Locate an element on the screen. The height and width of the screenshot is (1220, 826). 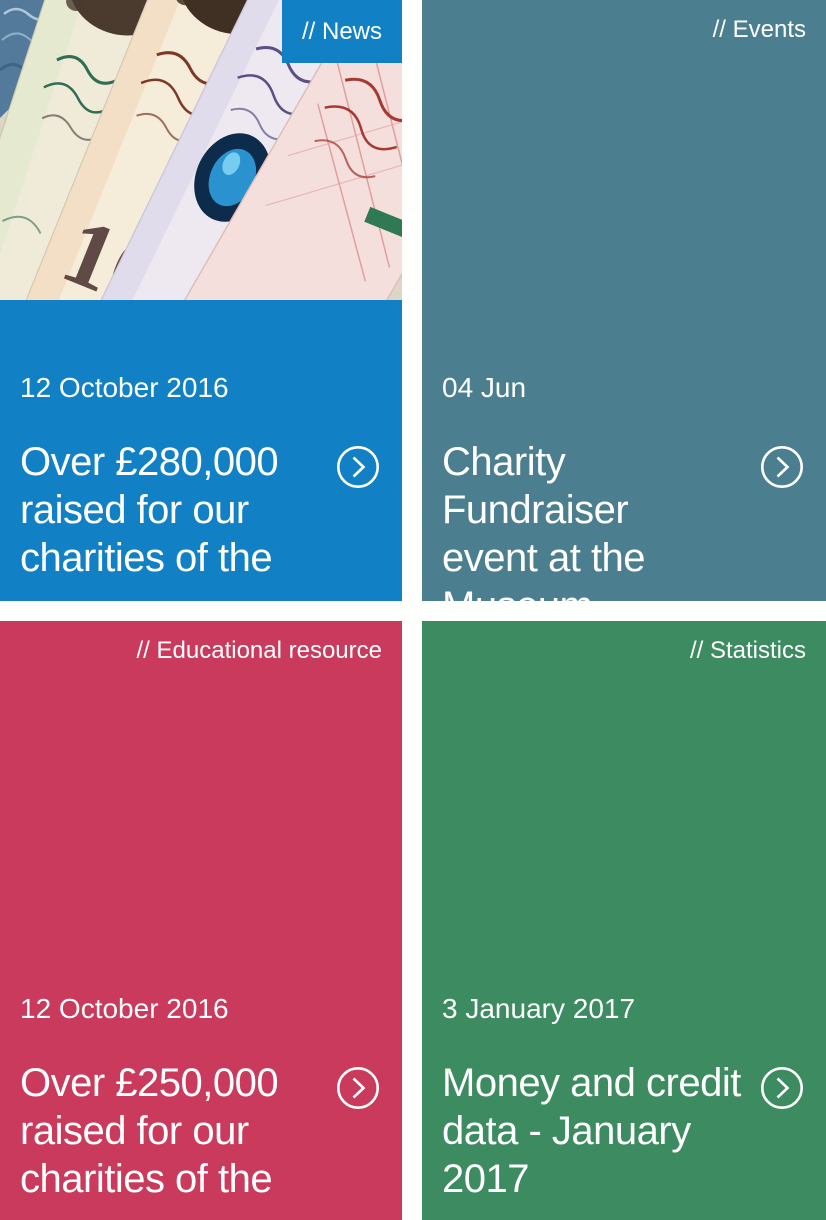
card-date: 3 January 2017 is located at coordinates (539, 1008).